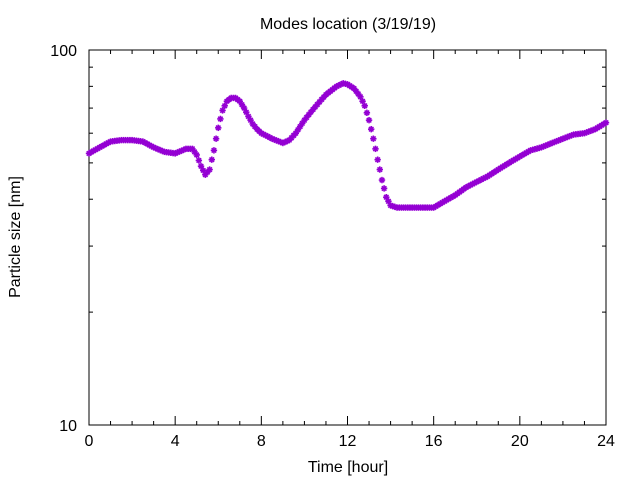 This screenshot has width=640, height=480. Describe the element at coordinates (175, 441) in the screenshot. I see `x-tick-label: 4` at that location.